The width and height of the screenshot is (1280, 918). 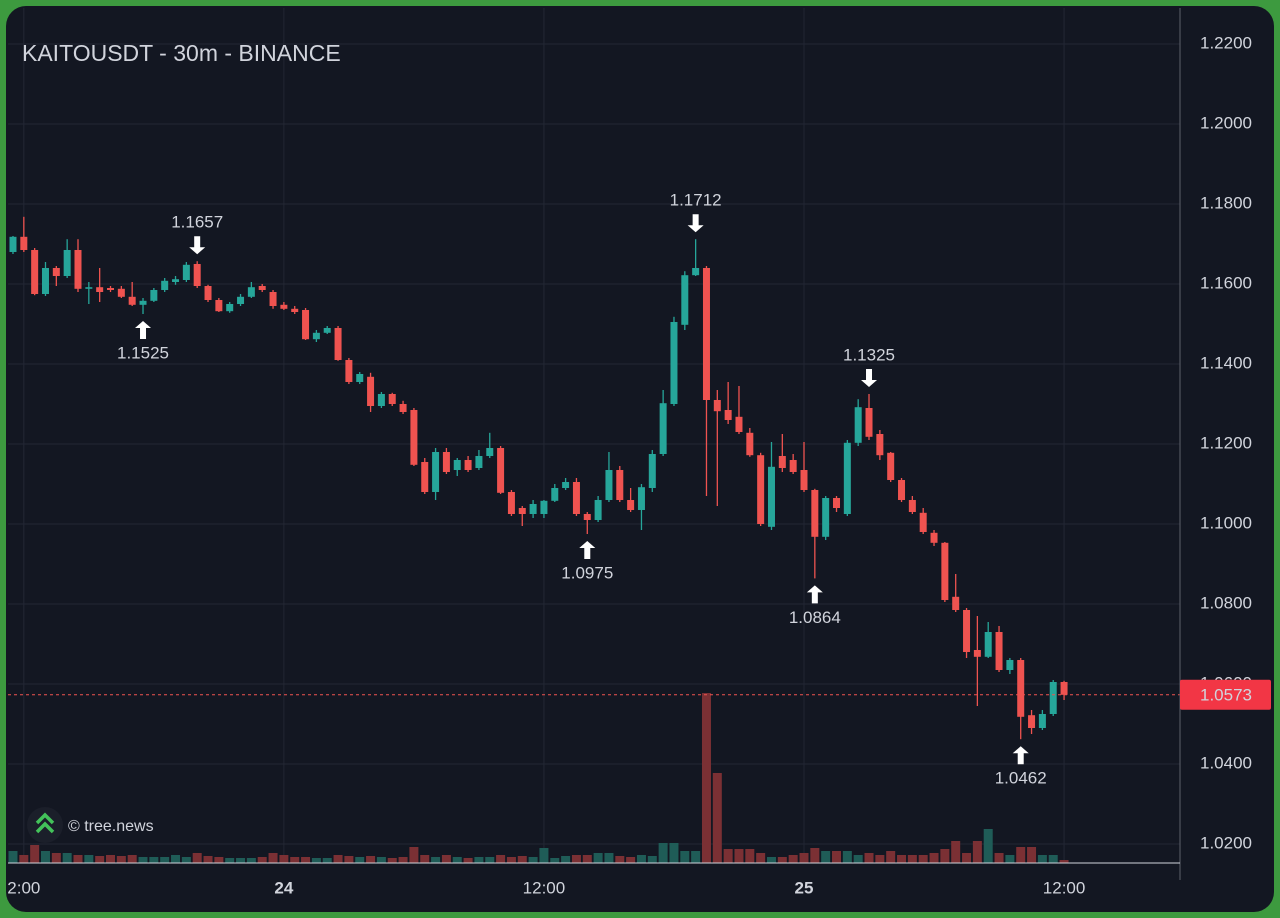 What do you see at coordinates (1226, 202) in the screenshot?
I see `y-tick-label: 1.1800` at bounding box center [1226, 202].